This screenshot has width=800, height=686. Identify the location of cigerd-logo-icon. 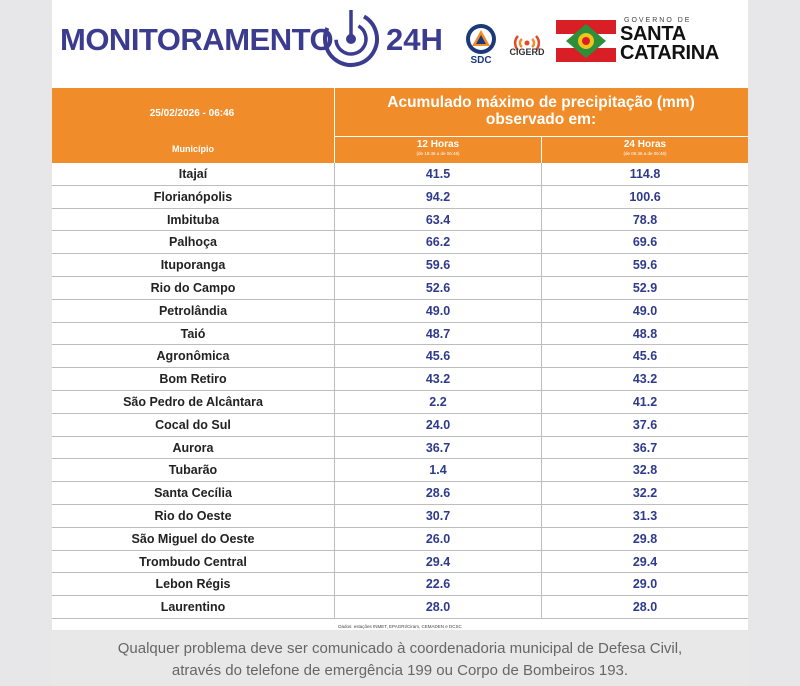
(527, 43).